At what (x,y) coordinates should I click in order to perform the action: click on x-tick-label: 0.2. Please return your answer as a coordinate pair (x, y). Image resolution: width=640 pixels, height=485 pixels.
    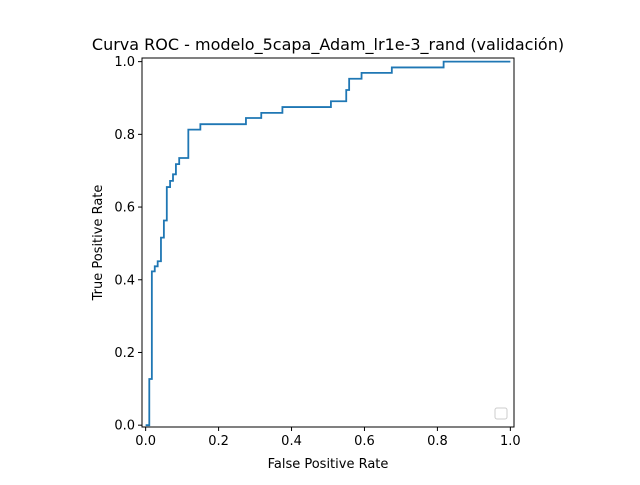
    Looking at the image, I should click on (218, 441).